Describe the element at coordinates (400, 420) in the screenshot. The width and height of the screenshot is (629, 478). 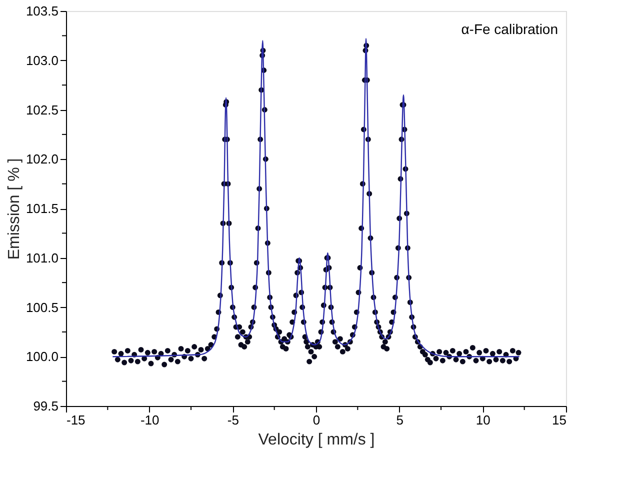
I see `x-tick-label: 5` at that location.